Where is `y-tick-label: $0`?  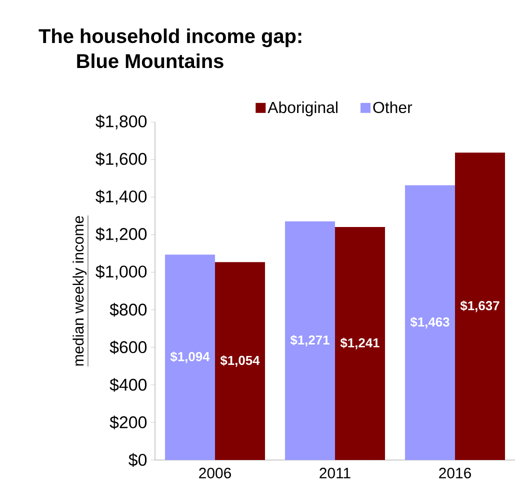
y-tick-label: $0 is located at coordinates (137, 460).